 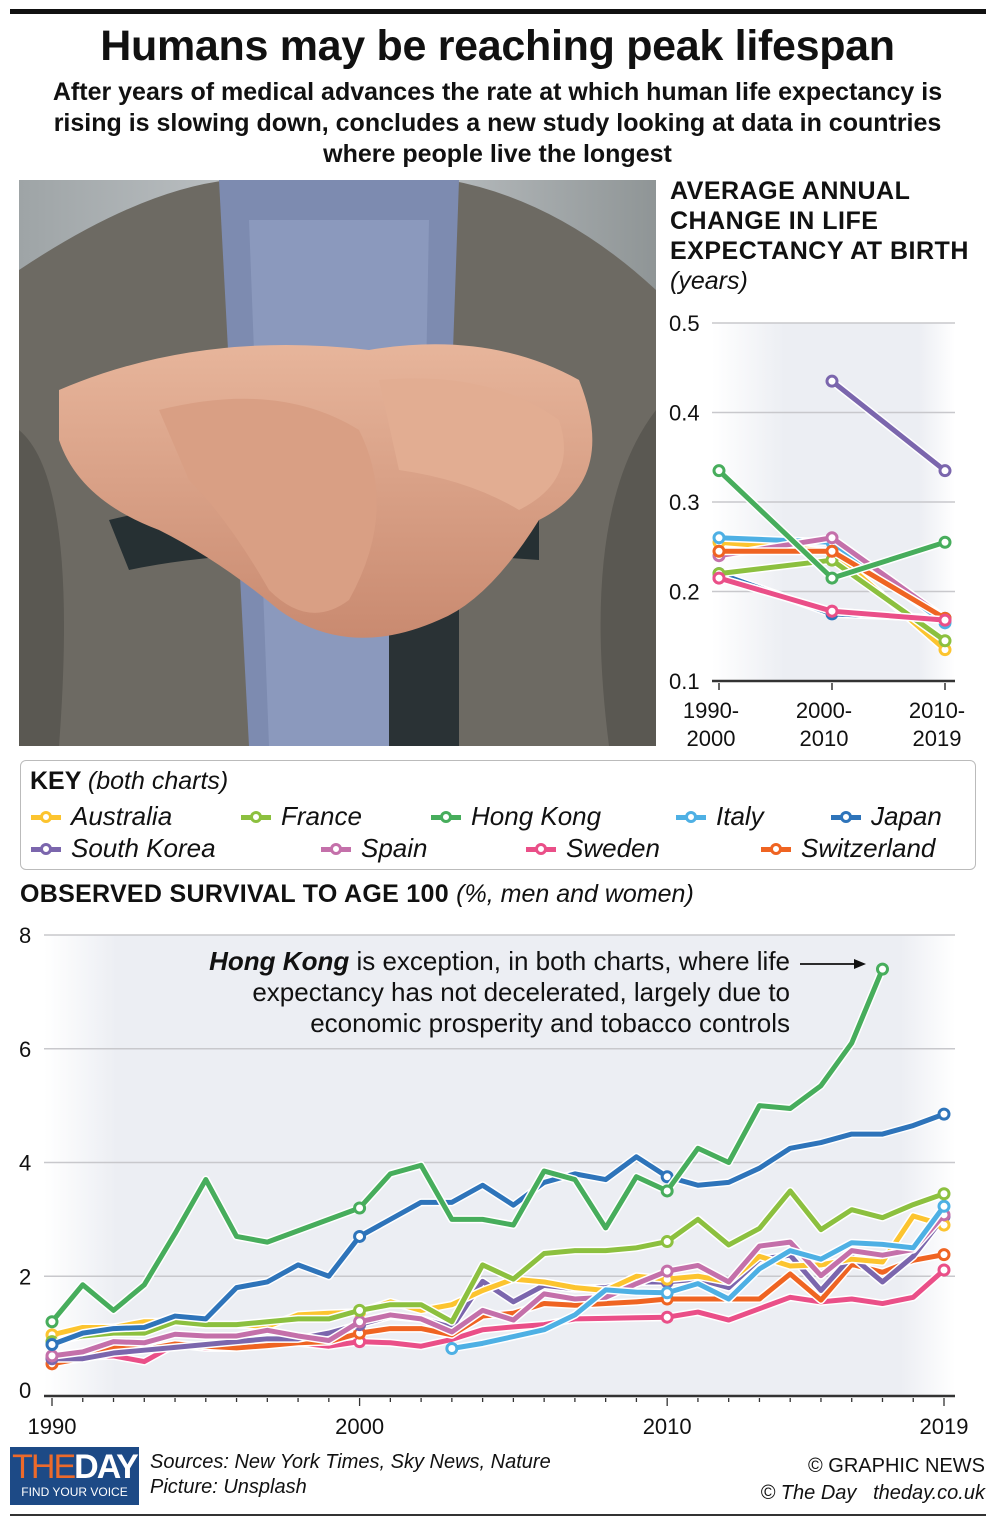 I want to click on key-item-switzerland: Switzerland, so click(x=848, y=848).